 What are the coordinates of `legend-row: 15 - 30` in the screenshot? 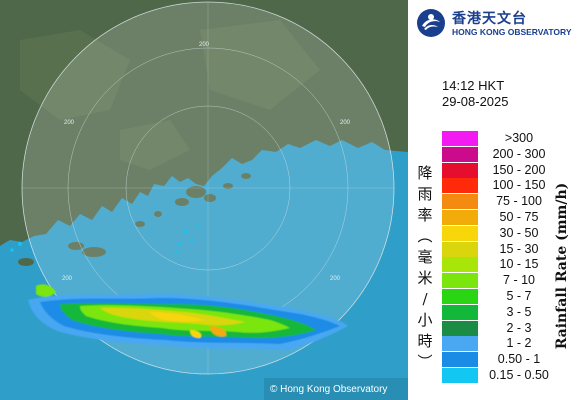 It's located at (504, 249).